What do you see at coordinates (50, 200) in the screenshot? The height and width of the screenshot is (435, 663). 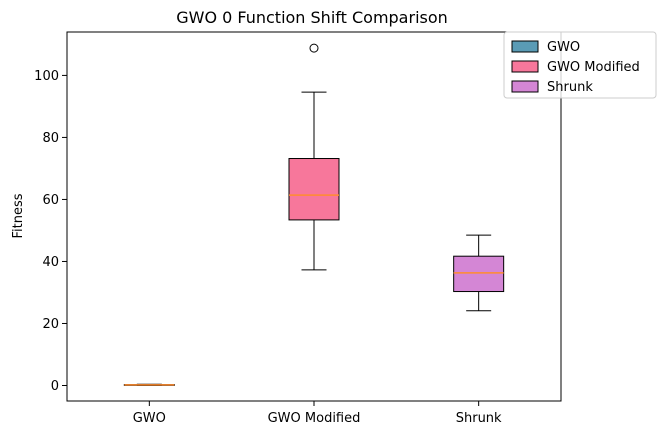 I see `y-tick-label: 60` at bounding box center [50, 200].